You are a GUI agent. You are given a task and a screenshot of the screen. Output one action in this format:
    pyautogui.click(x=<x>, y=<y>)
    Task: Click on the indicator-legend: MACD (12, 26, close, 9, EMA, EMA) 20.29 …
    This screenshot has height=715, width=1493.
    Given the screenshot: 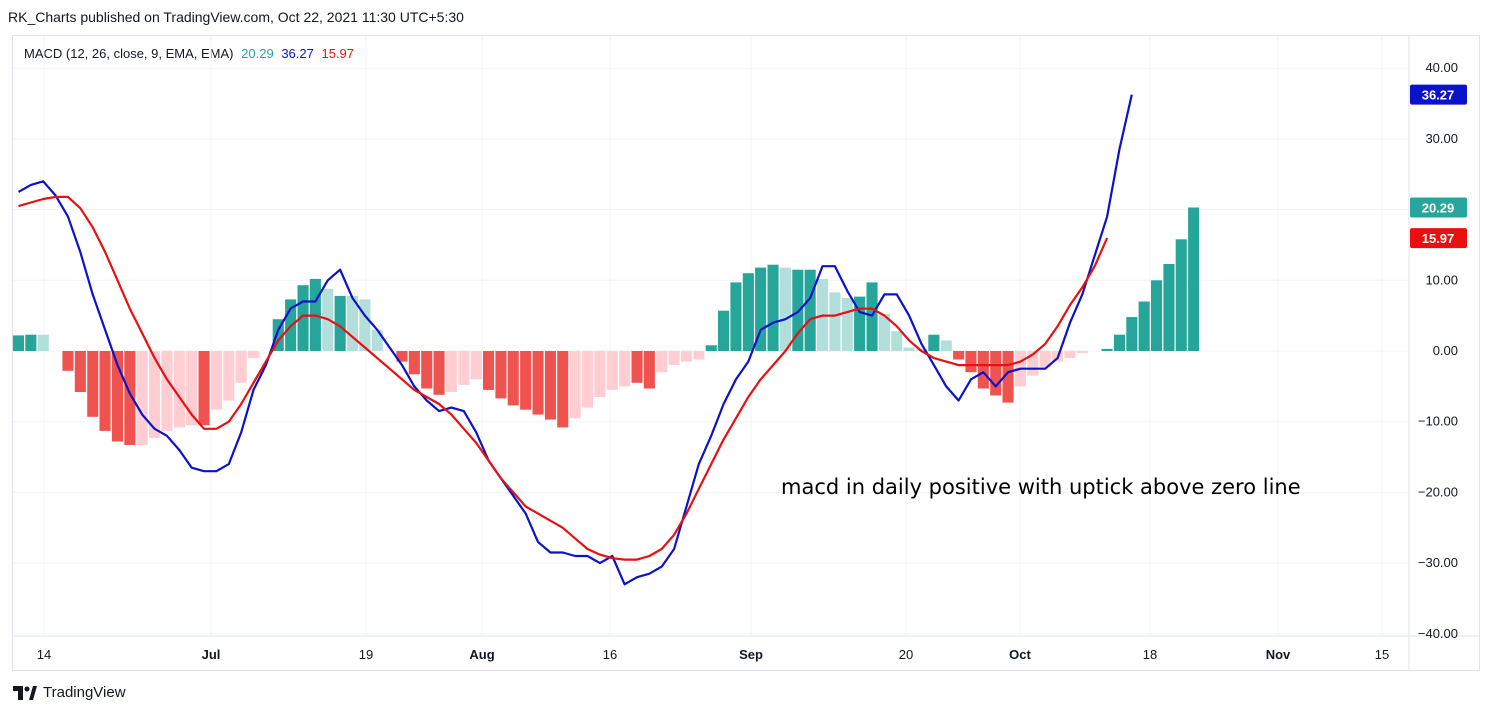 What is the action you would take?
    pyautogui.click(x=191, y=53)
    